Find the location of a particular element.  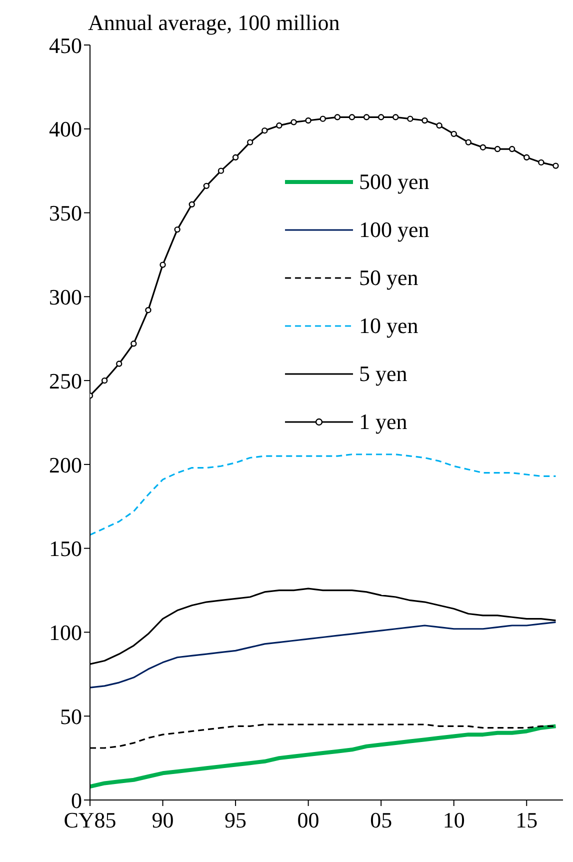

x-tick-label: 95 is located at coordinates (235, 820).